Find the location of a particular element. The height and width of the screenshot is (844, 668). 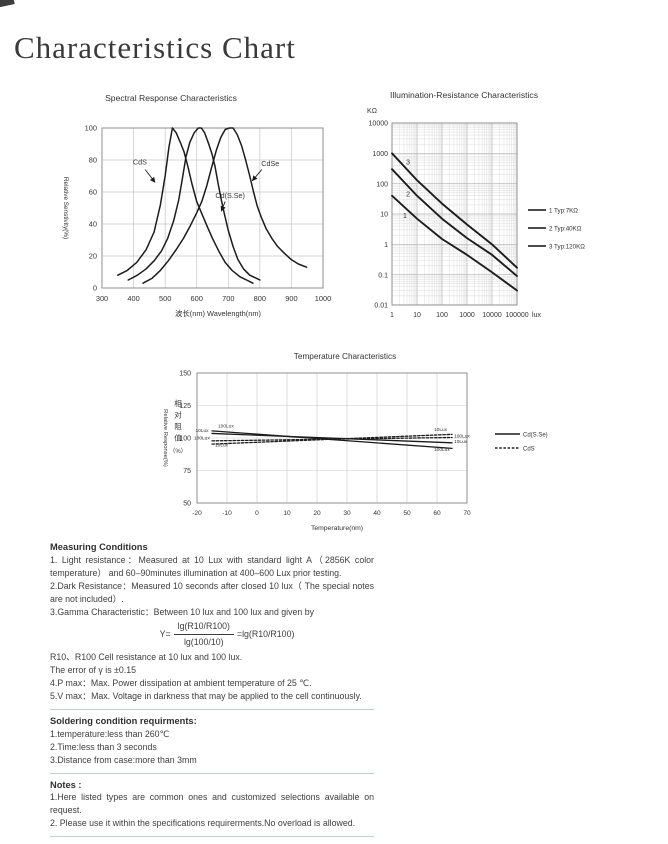

svg-text: 40 is located at coordinates (377, 513).